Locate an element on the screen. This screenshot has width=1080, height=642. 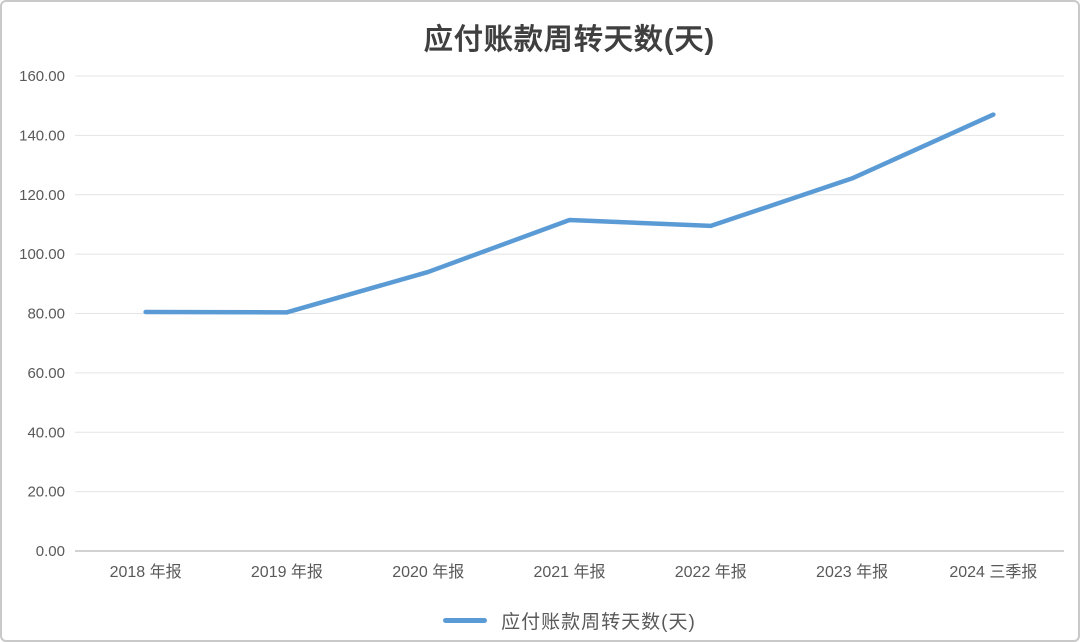
legend-line-swatch is located at coordinates (465, 620).